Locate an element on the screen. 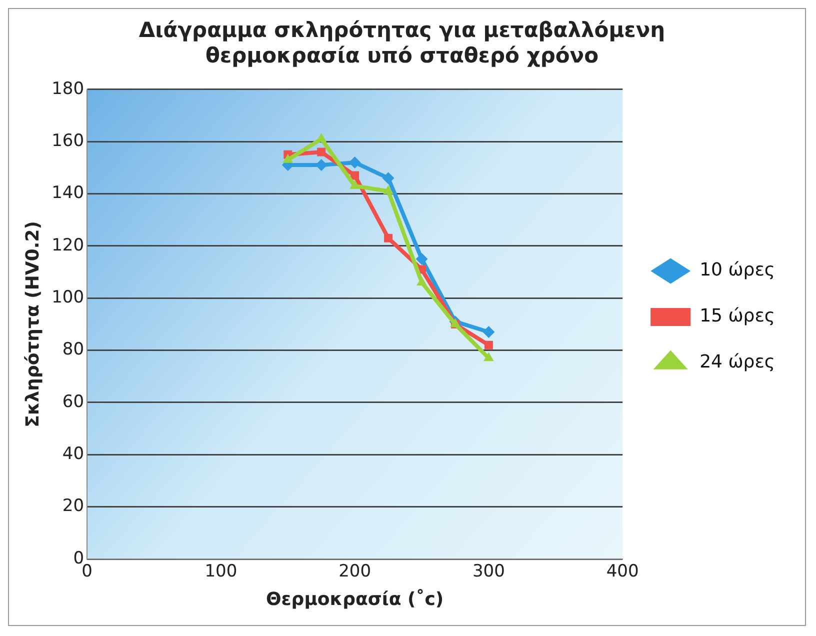 The image size is (816, 636). y-tick-label: 180 is located at coordinates (68, 88).